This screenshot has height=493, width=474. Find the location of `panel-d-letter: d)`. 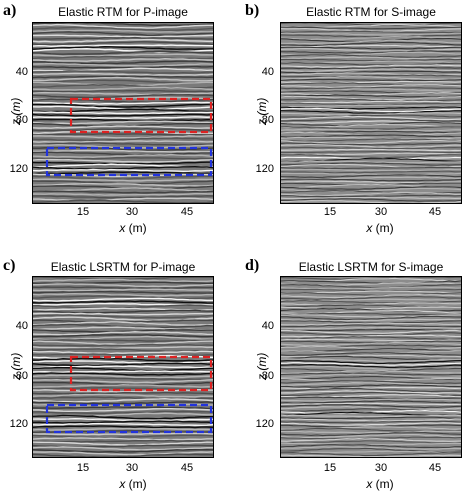

panel-d-letter: d) is located at coordinates (252, 265).